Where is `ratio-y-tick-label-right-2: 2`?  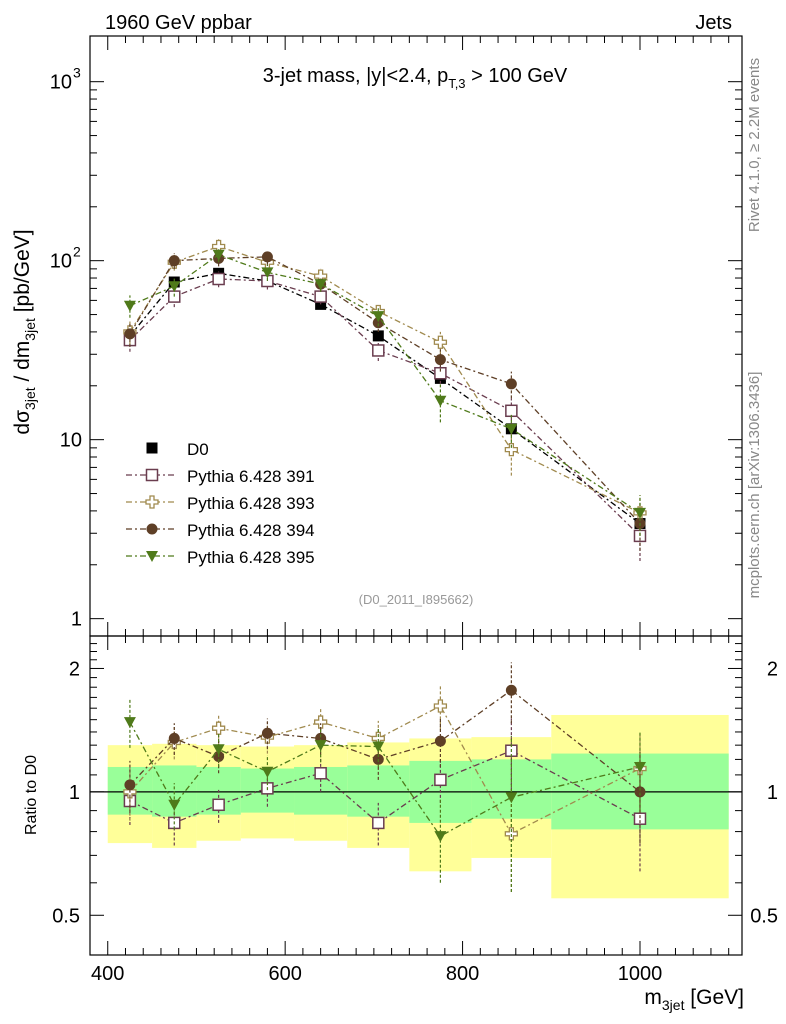
ratio-y-tick-label-right-2: 2 is located at coordinates (772, 669).